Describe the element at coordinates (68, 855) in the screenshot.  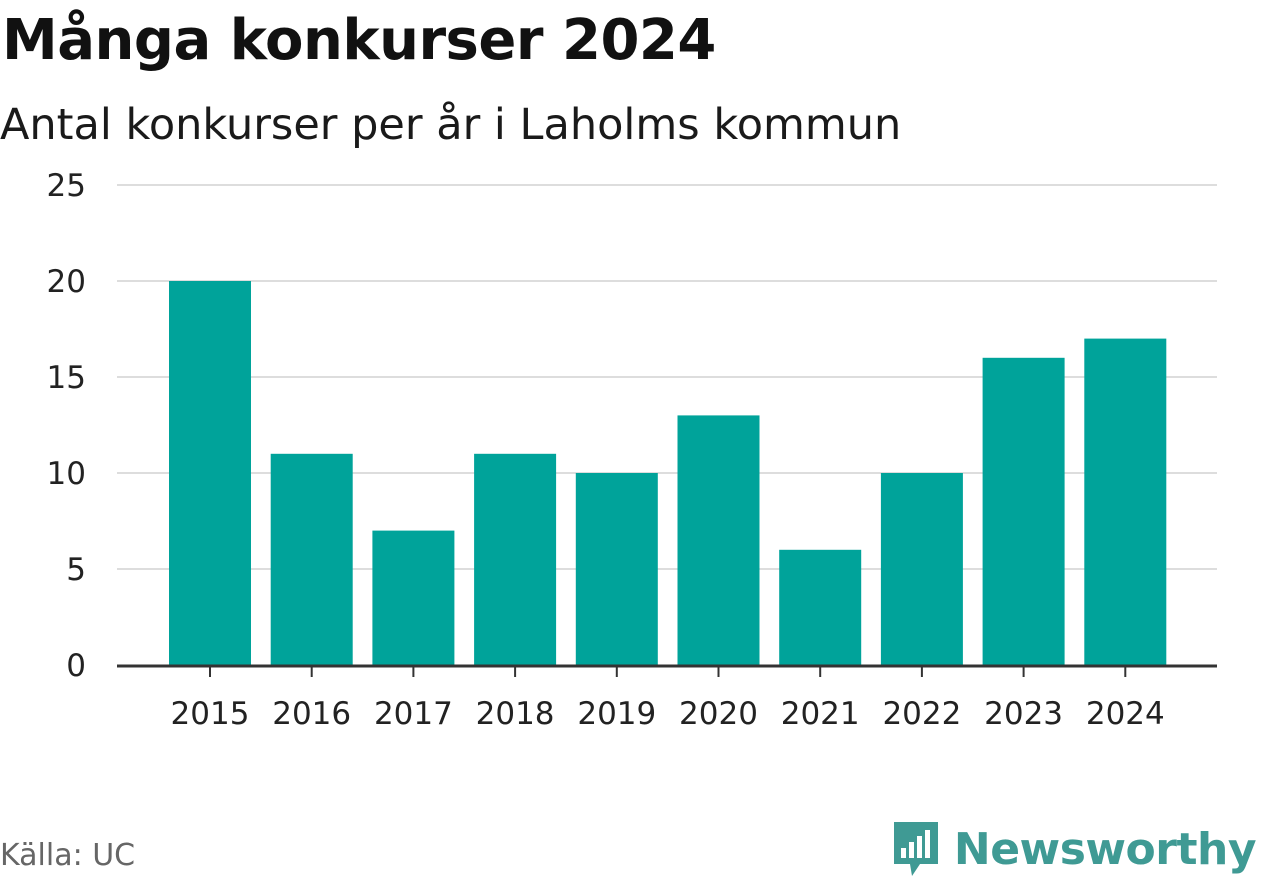
I see `source-note: Källa: UC` at that location.